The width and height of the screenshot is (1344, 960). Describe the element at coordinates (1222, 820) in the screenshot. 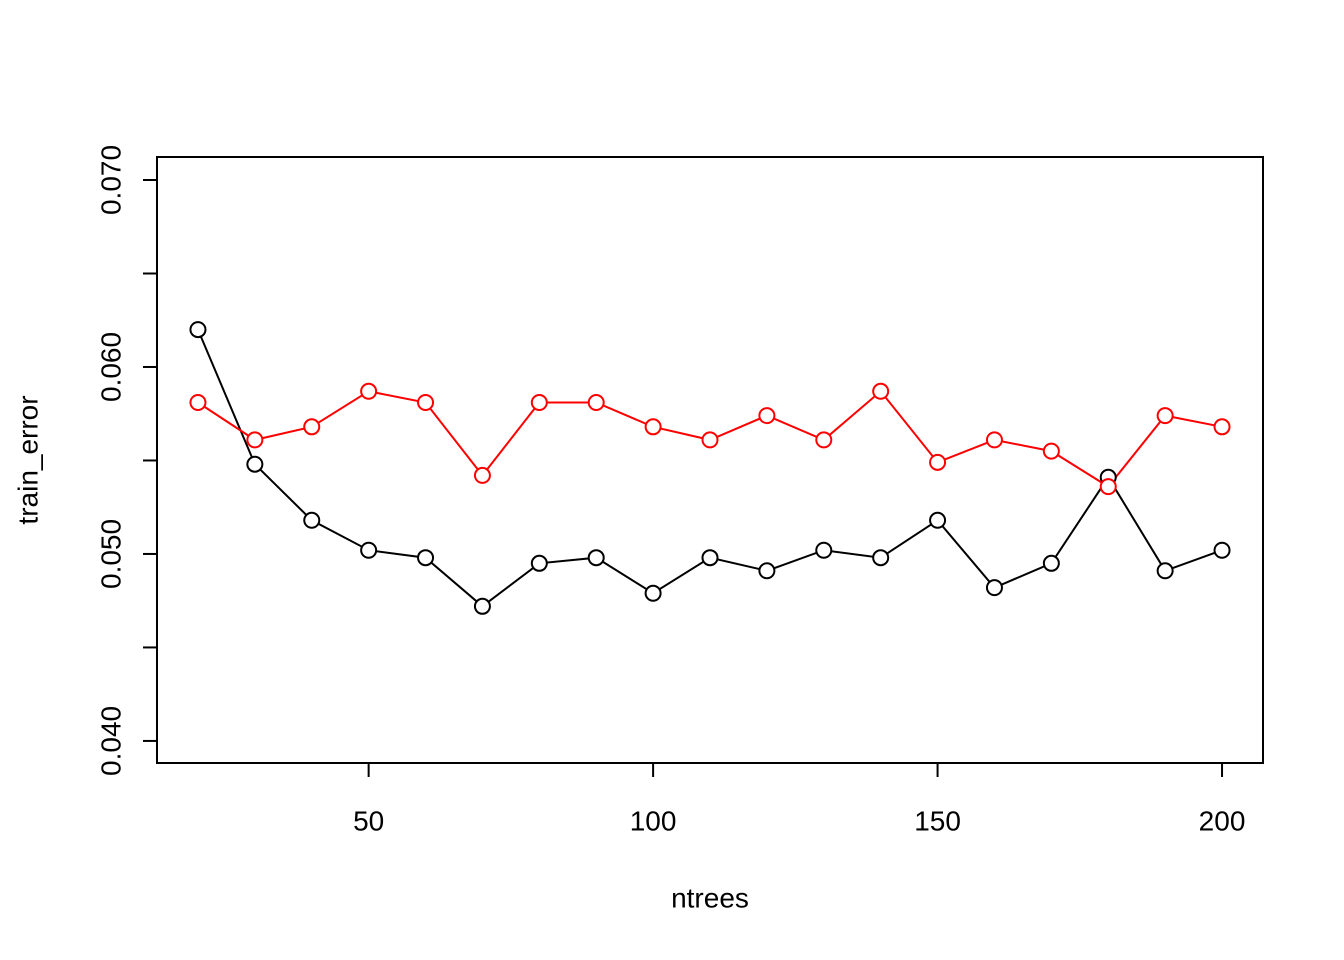

I see `x-tick-label: 200` at that location.